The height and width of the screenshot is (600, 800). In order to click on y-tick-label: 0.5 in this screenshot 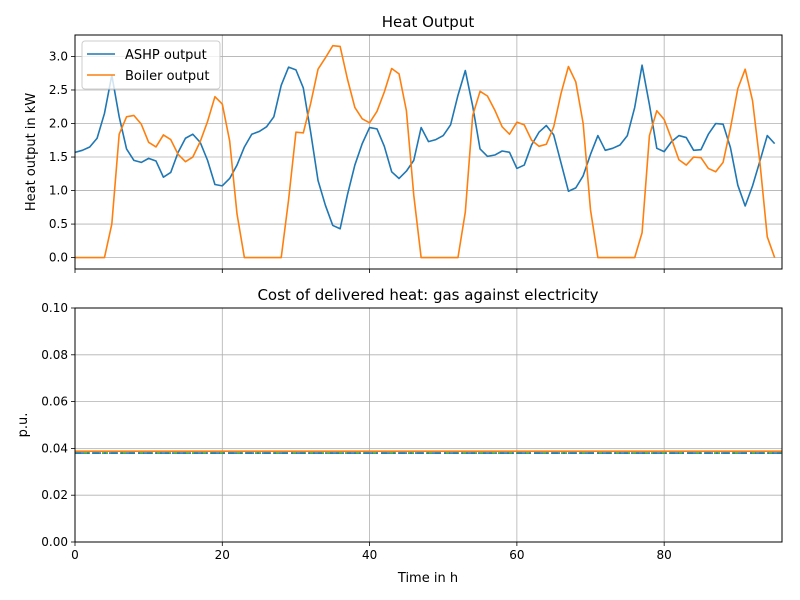, I will do `click(58, 224)`.